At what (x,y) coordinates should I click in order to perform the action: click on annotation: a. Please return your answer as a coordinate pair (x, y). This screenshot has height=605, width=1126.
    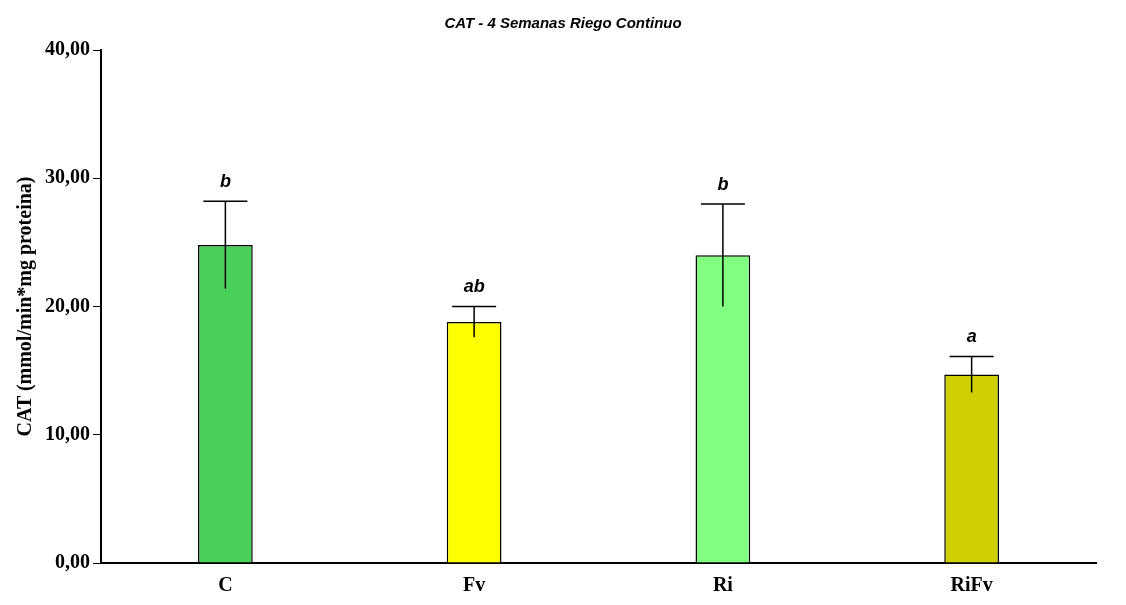
    Looking at the image, I should click on (971, 336).